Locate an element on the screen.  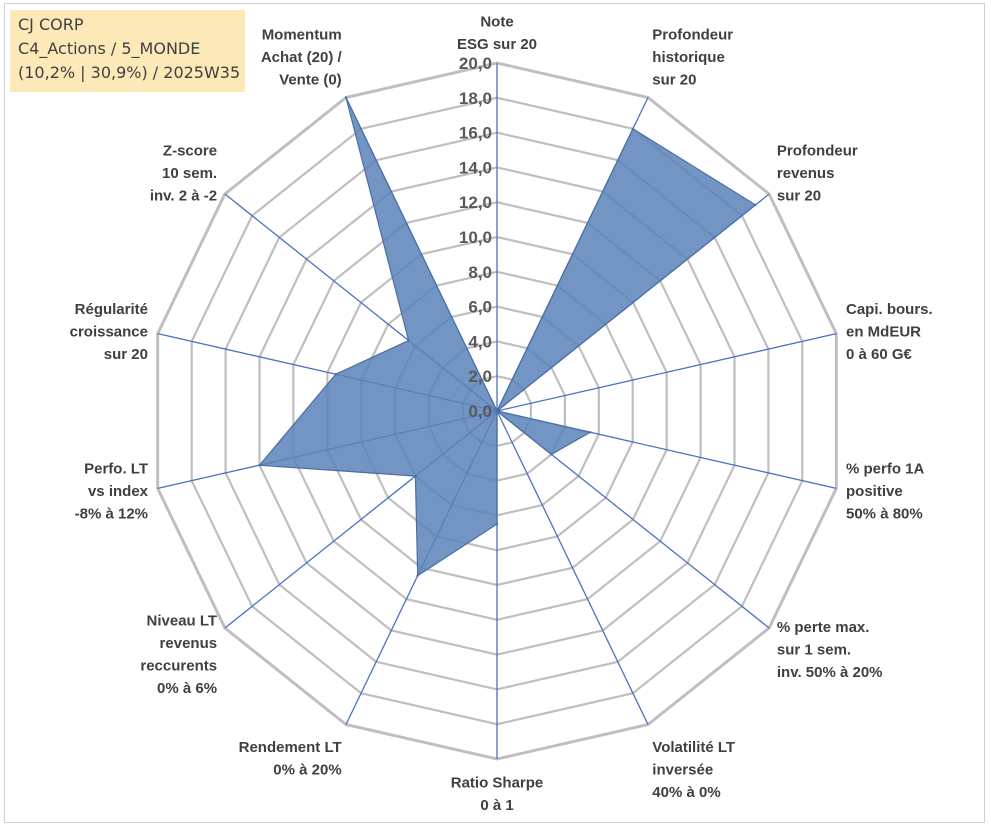
category-label: Z-score 10 sem. inv. 2 à -2 is located at coordinates (183, 174).